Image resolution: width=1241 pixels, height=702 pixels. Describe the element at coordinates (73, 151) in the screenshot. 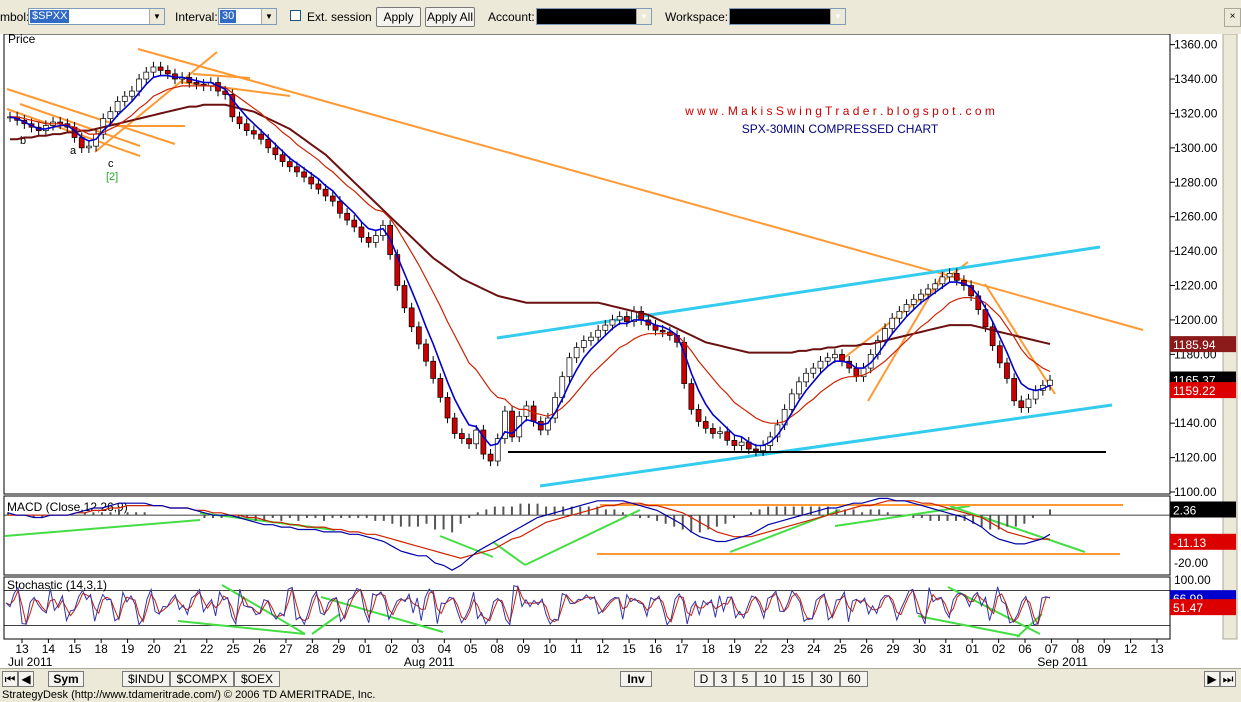

I see `wave-label-a: a` at that location.